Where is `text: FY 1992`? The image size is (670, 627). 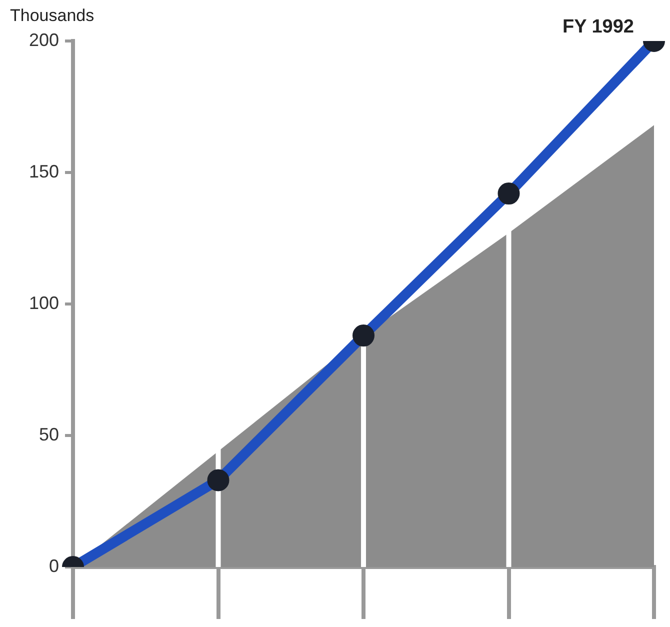 text: FY 1992 is located at coordinates (598, 27).